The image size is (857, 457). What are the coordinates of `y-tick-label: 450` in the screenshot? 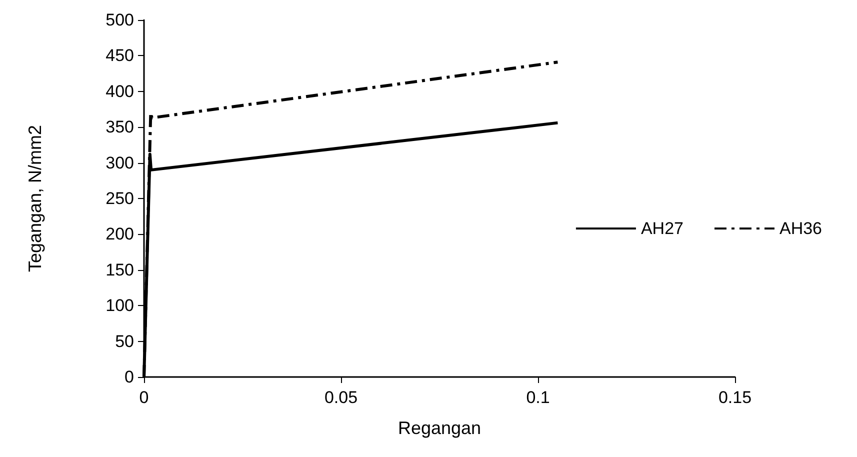 It's located at (120, 56).